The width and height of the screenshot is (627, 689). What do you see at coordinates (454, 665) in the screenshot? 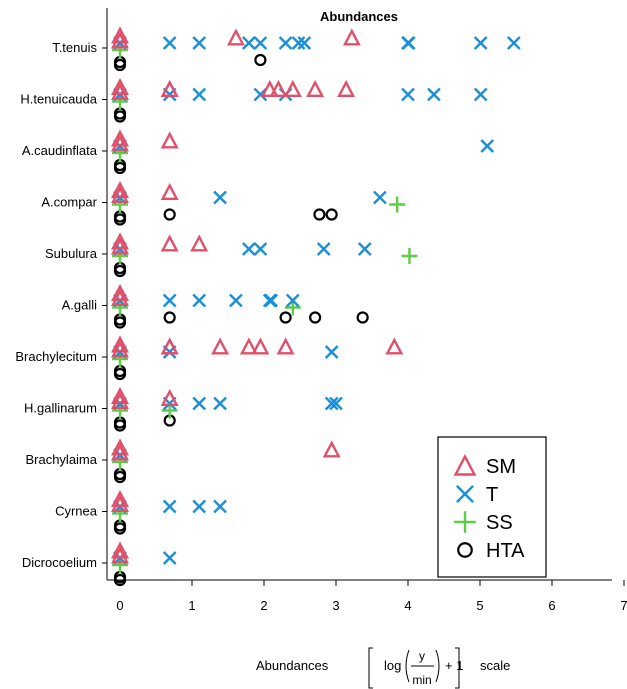
I see `x-axis-label-plus-one: + 1` at bounding box center [454, 665].